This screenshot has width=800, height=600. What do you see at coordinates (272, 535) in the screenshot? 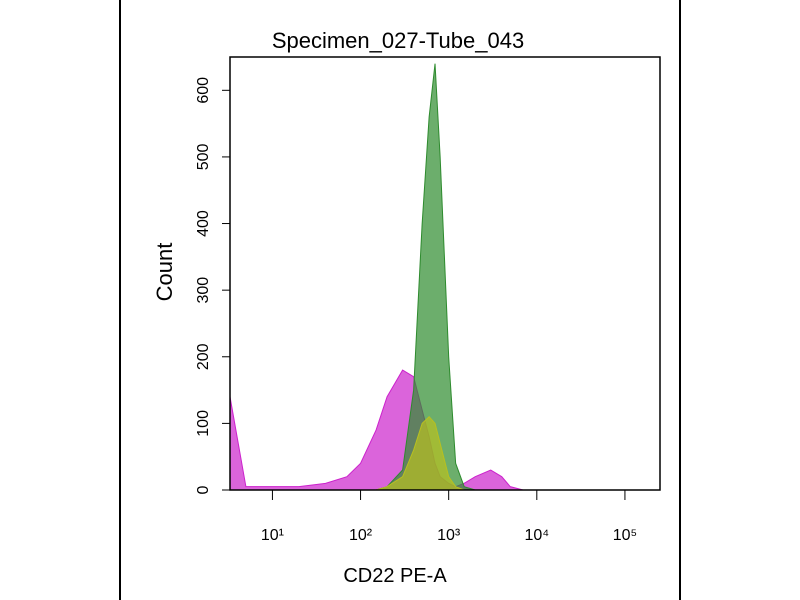
I see `x-tick-label: 10¹` at bounding box center [272, 535].